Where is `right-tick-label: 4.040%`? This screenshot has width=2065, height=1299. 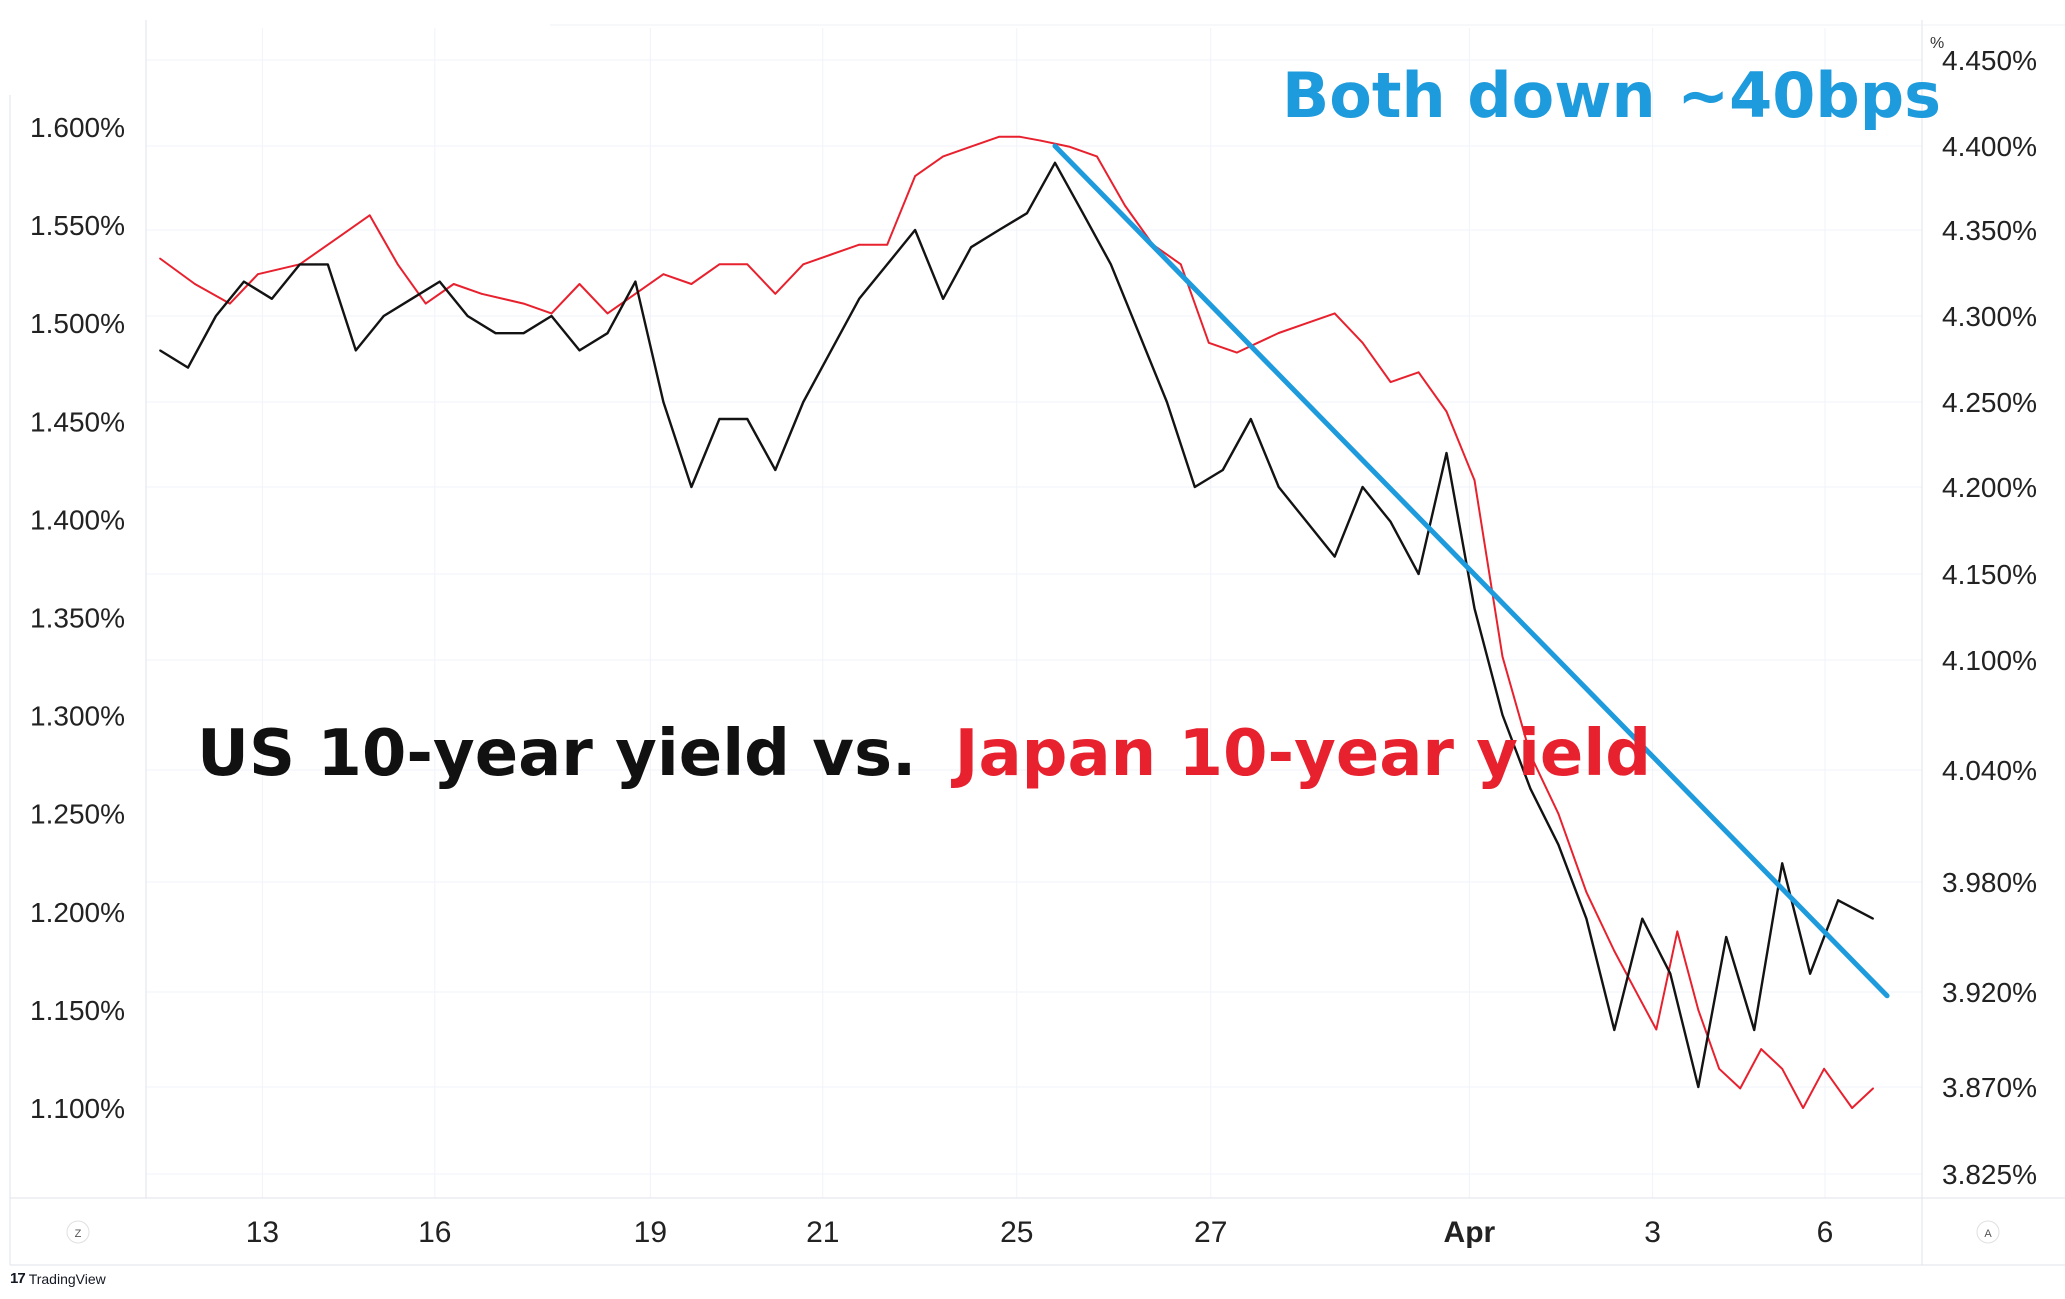 right-tick-label: 4.040% is located at coordinates (1989, 770).